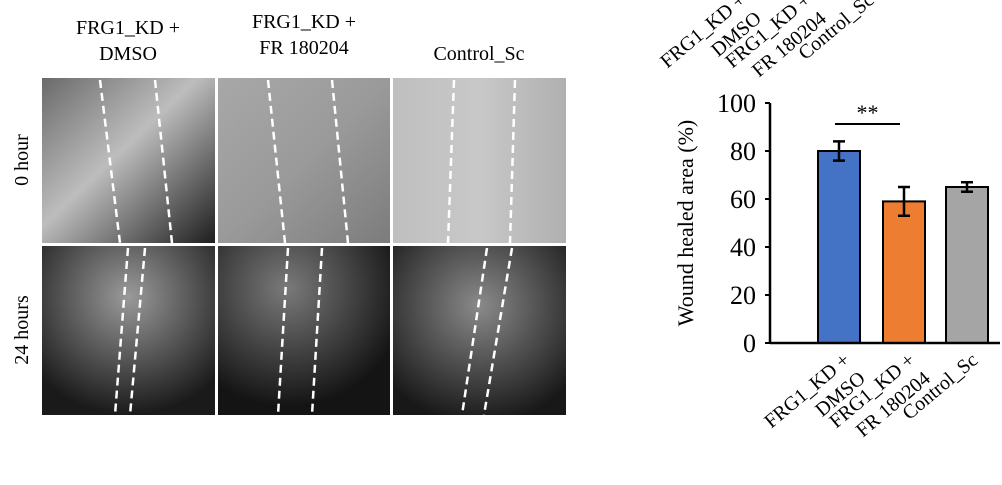  Describe the element at coordinates (749, 343) in the screenshot. I see `y-tick-label: 0` at that location.